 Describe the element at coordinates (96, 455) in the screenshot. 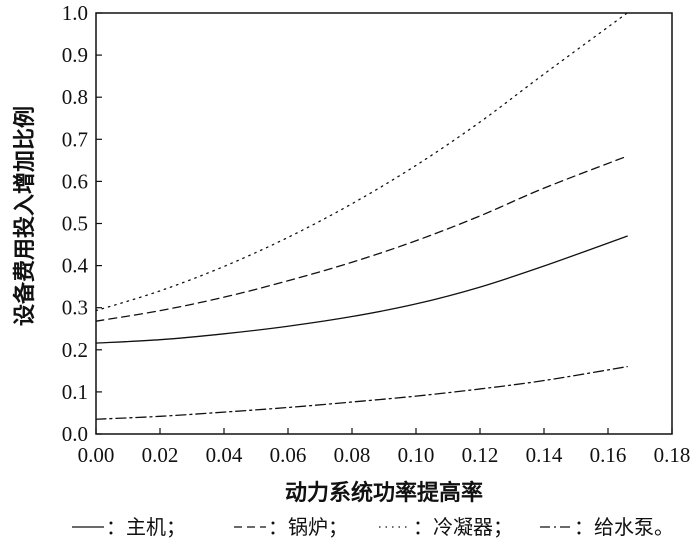

I see `x-tick-label: 0.00` at that location.